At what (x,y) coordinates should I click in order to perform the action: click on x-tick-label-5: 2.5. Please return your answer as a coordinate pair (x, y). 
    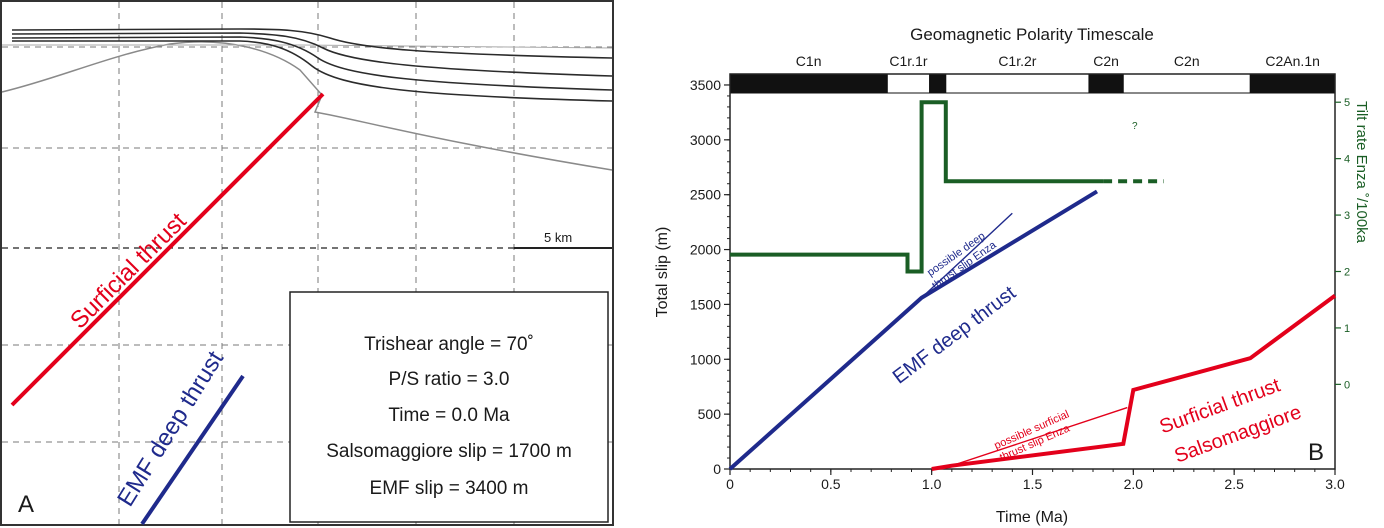
    Looking at the image, I should click on (1234, 484).